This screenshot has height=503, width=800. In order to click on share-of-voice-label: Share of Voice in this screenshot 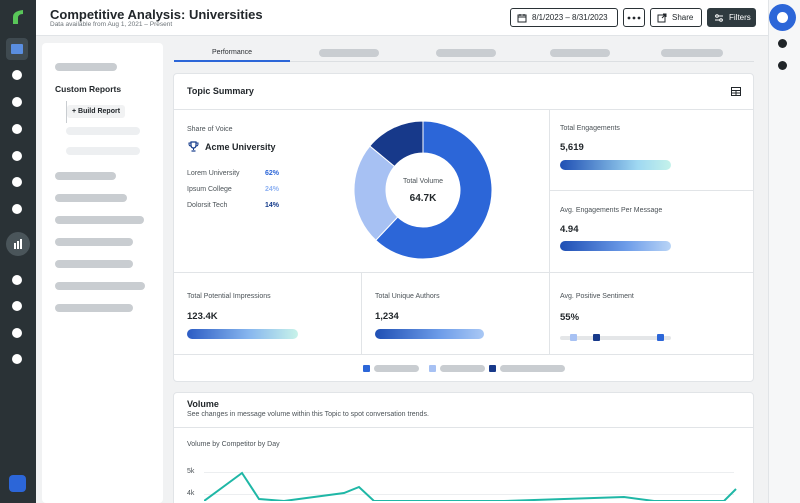, I will do `click(210, 129)`.